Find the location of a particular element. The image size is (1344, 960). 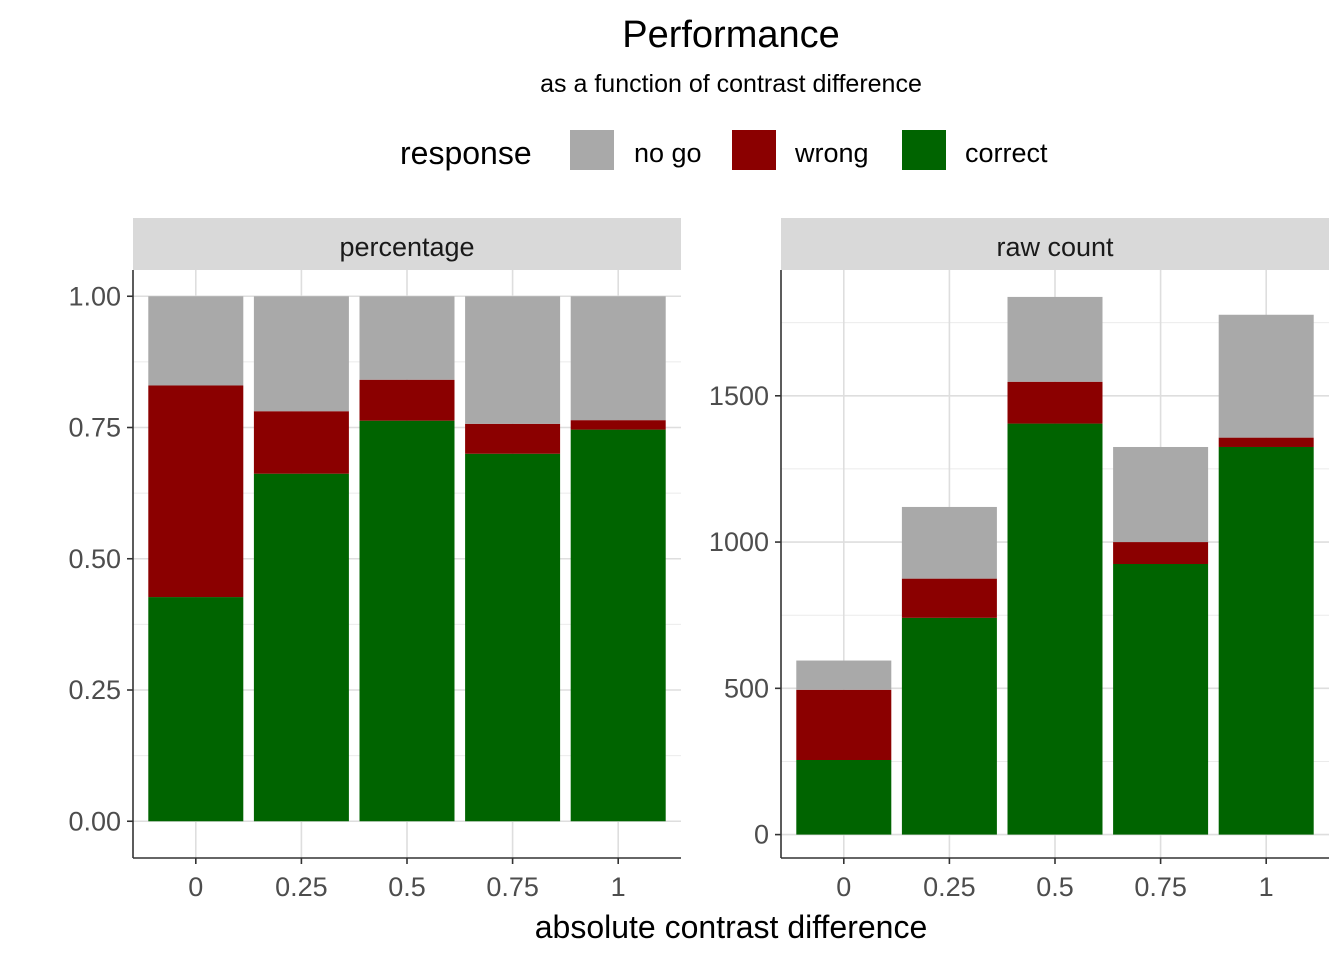

y-tick-labels: 0.00 0.25 0.50 0.75 1.00 is located at coordinates (94, 558).